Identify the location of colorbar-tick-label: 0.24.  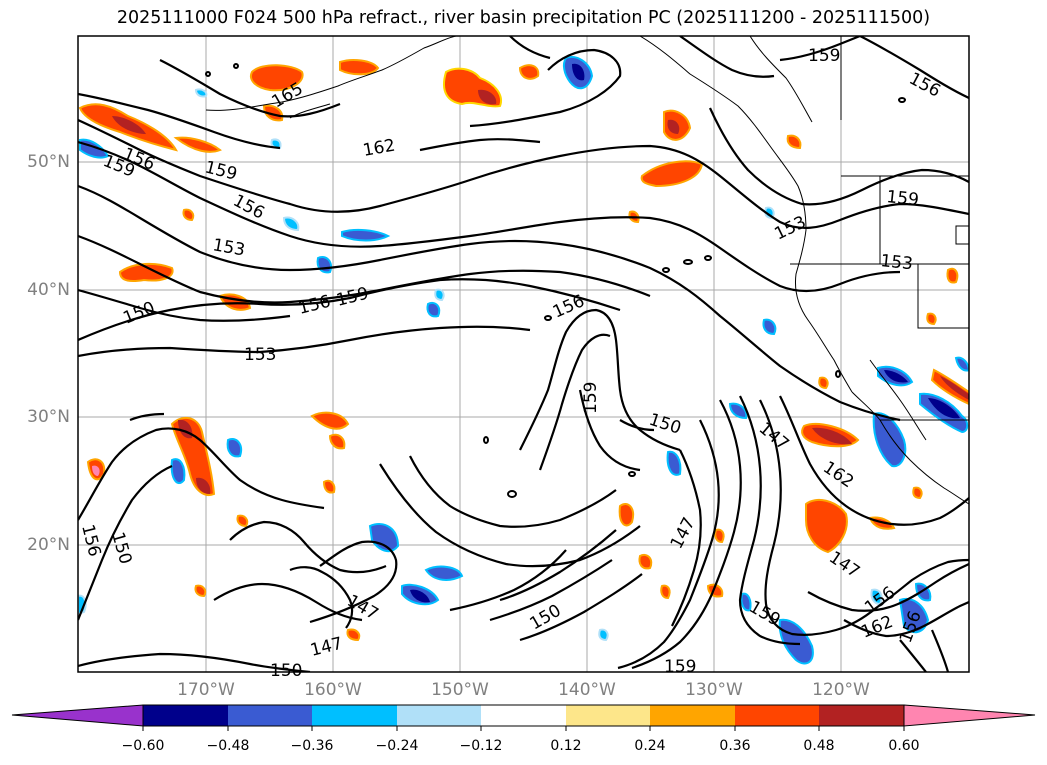
(650, 746).